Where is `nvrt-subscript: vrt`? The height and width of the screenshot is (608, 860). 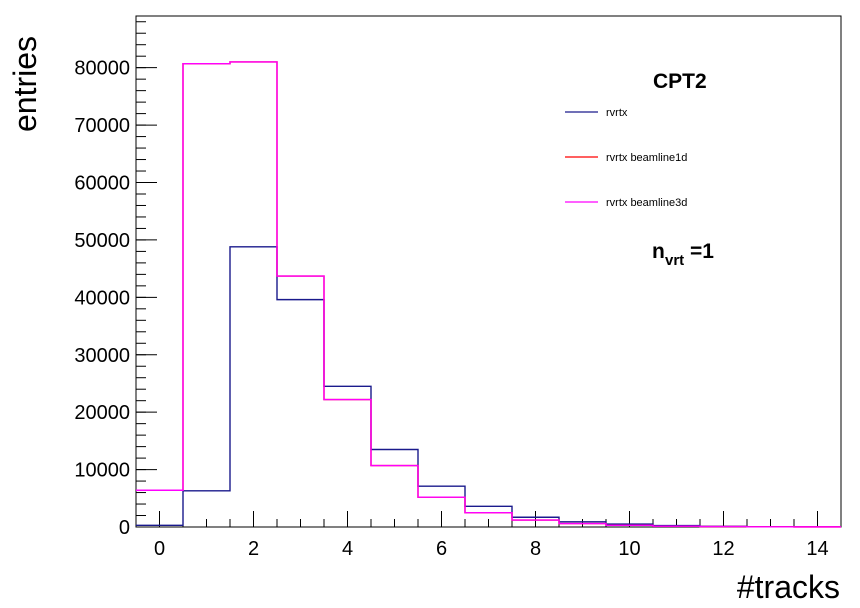 nvrt-subscript: vrt is located at coordinates (674, 260).